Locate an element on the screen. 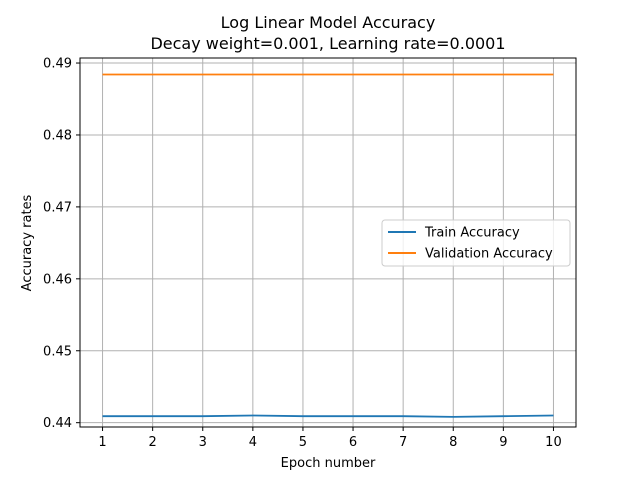  y-tick-label: 0.46 is located at coordinates (57, 279).